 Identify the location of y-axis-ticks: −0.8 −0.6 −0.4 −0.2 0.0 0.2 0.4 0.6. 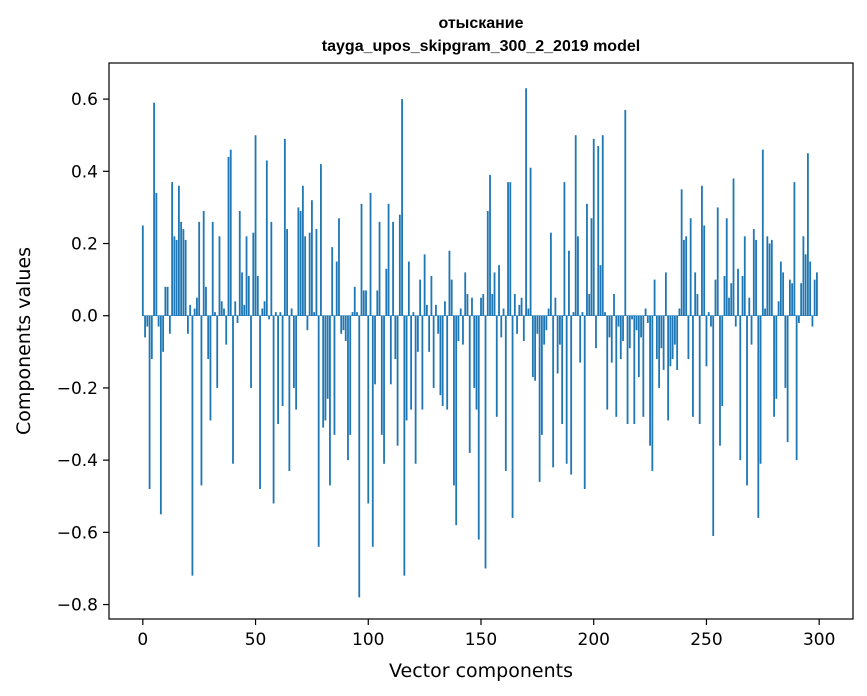
(83, 353).